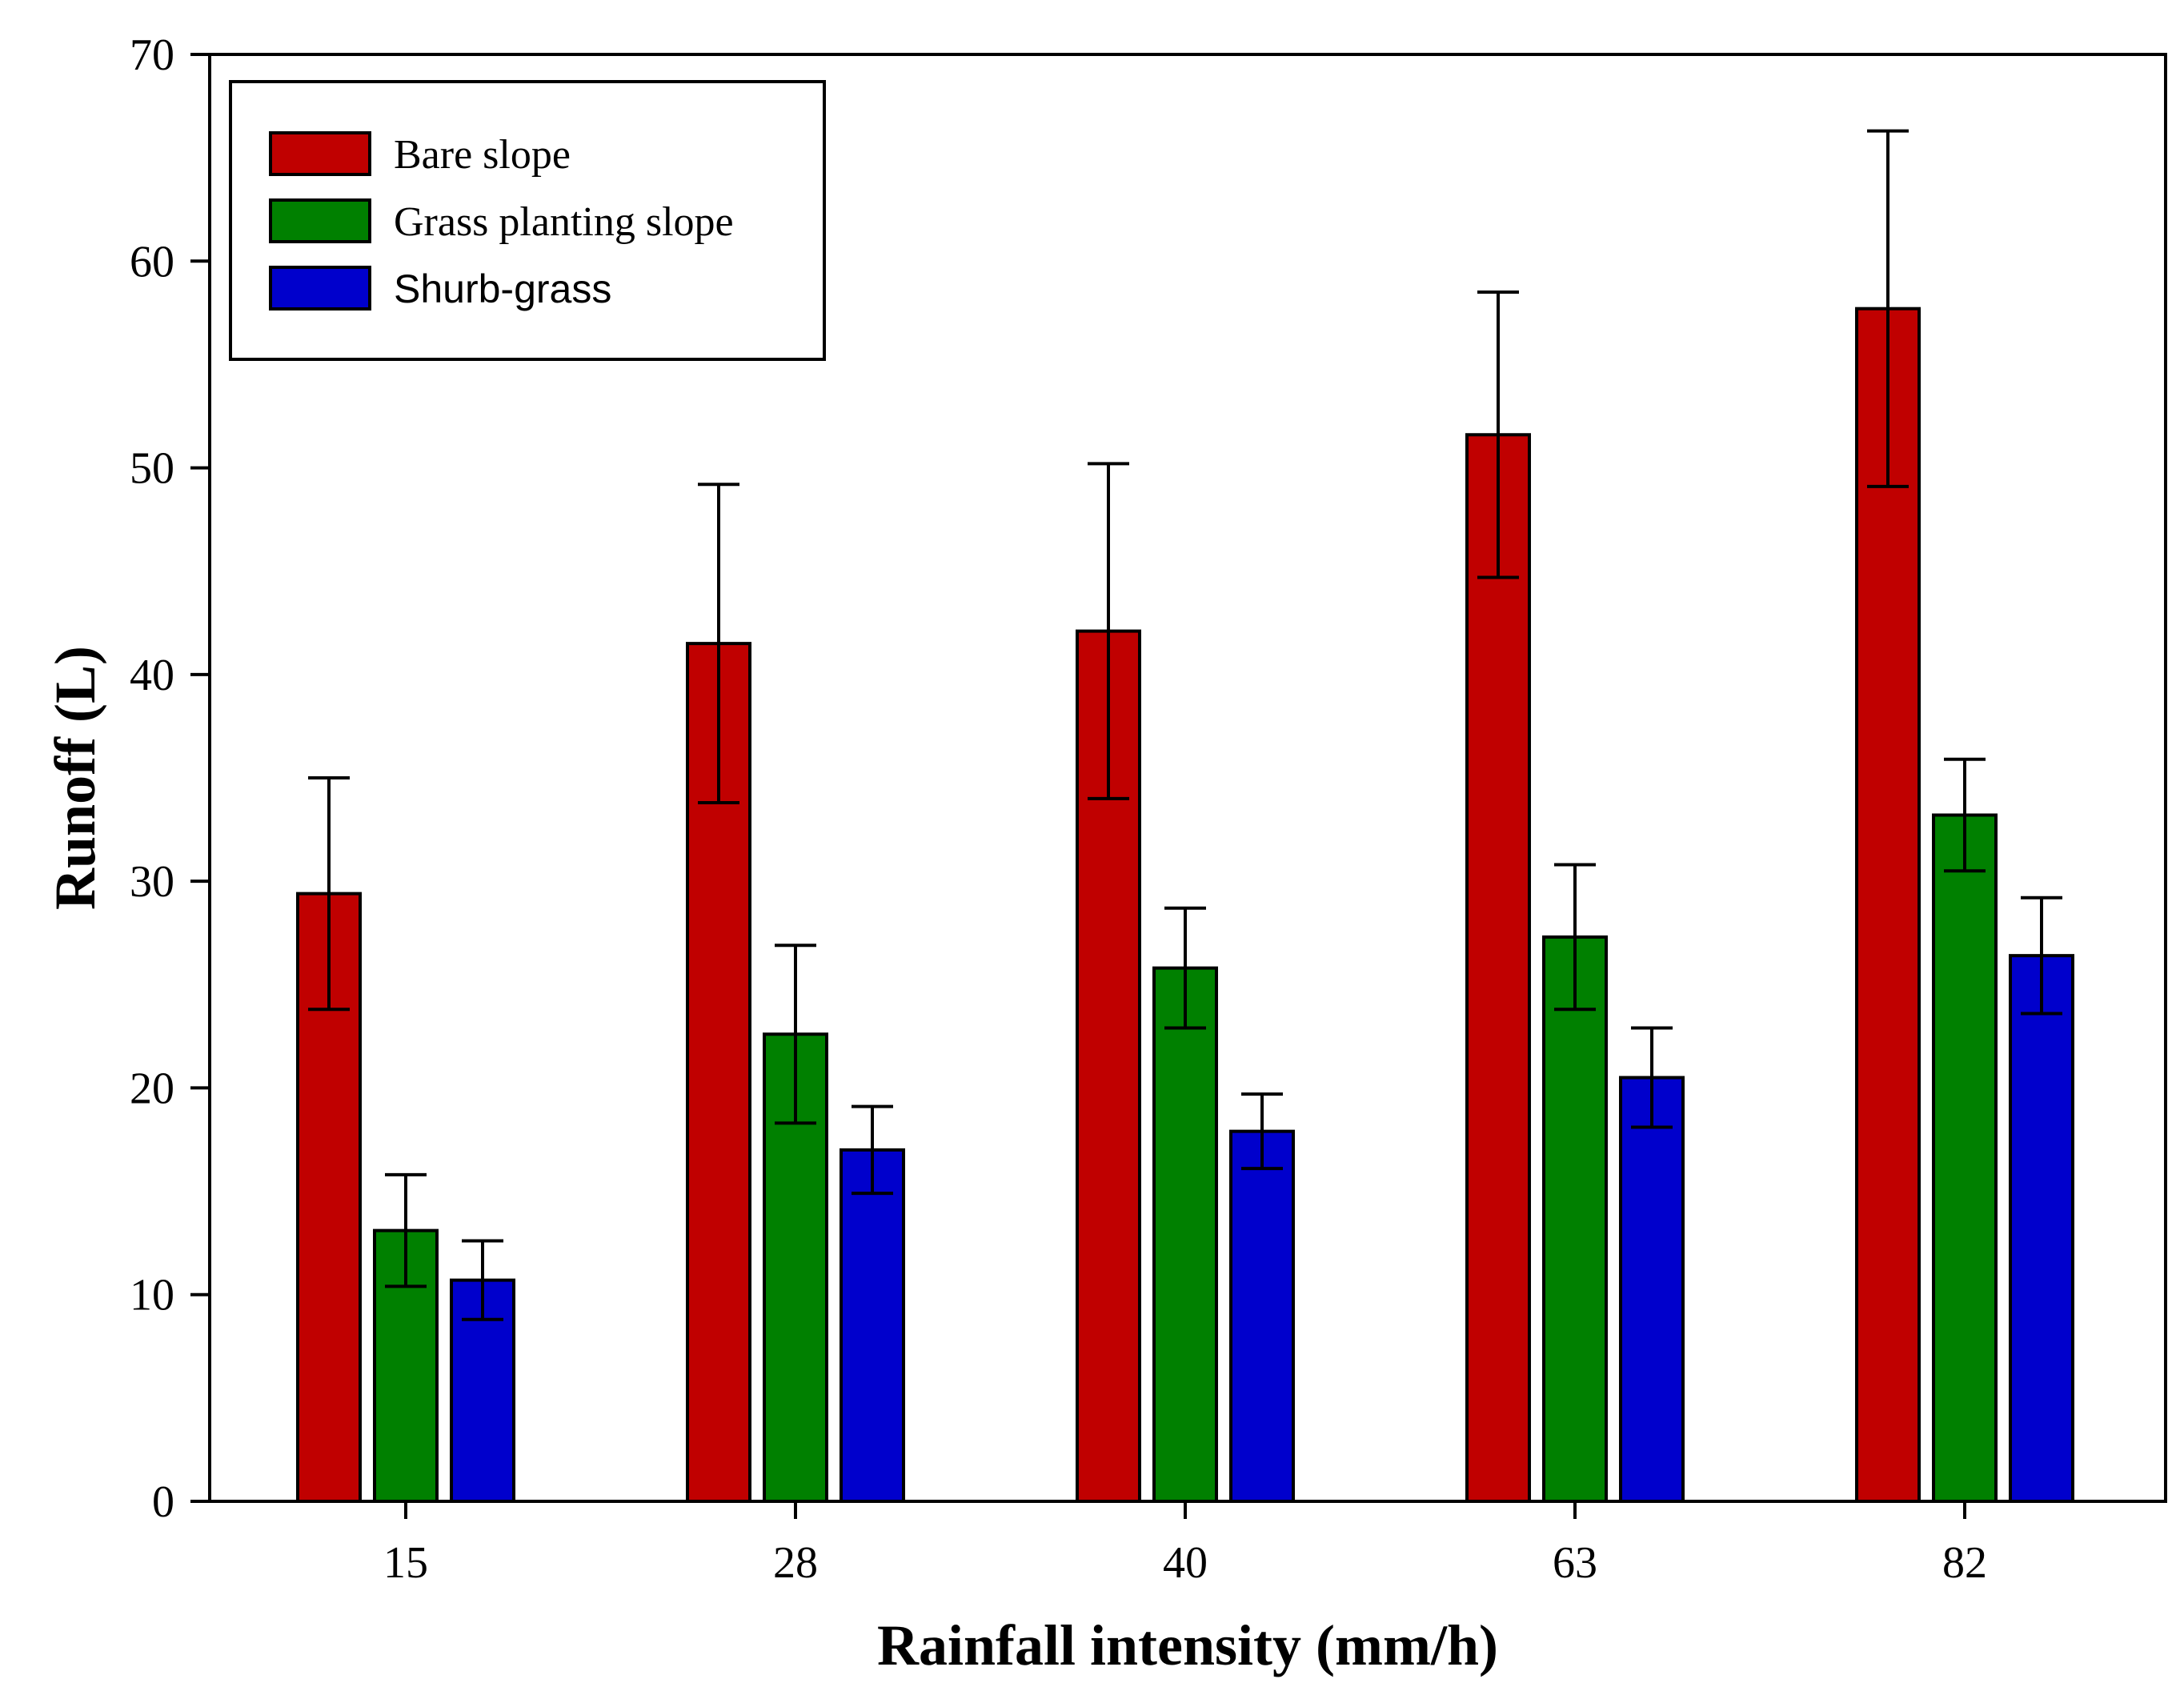  Describe the element at coordinates (482, 155) in the screenshot. I see `legend-label-bare-slope: Bare slope` at that location.